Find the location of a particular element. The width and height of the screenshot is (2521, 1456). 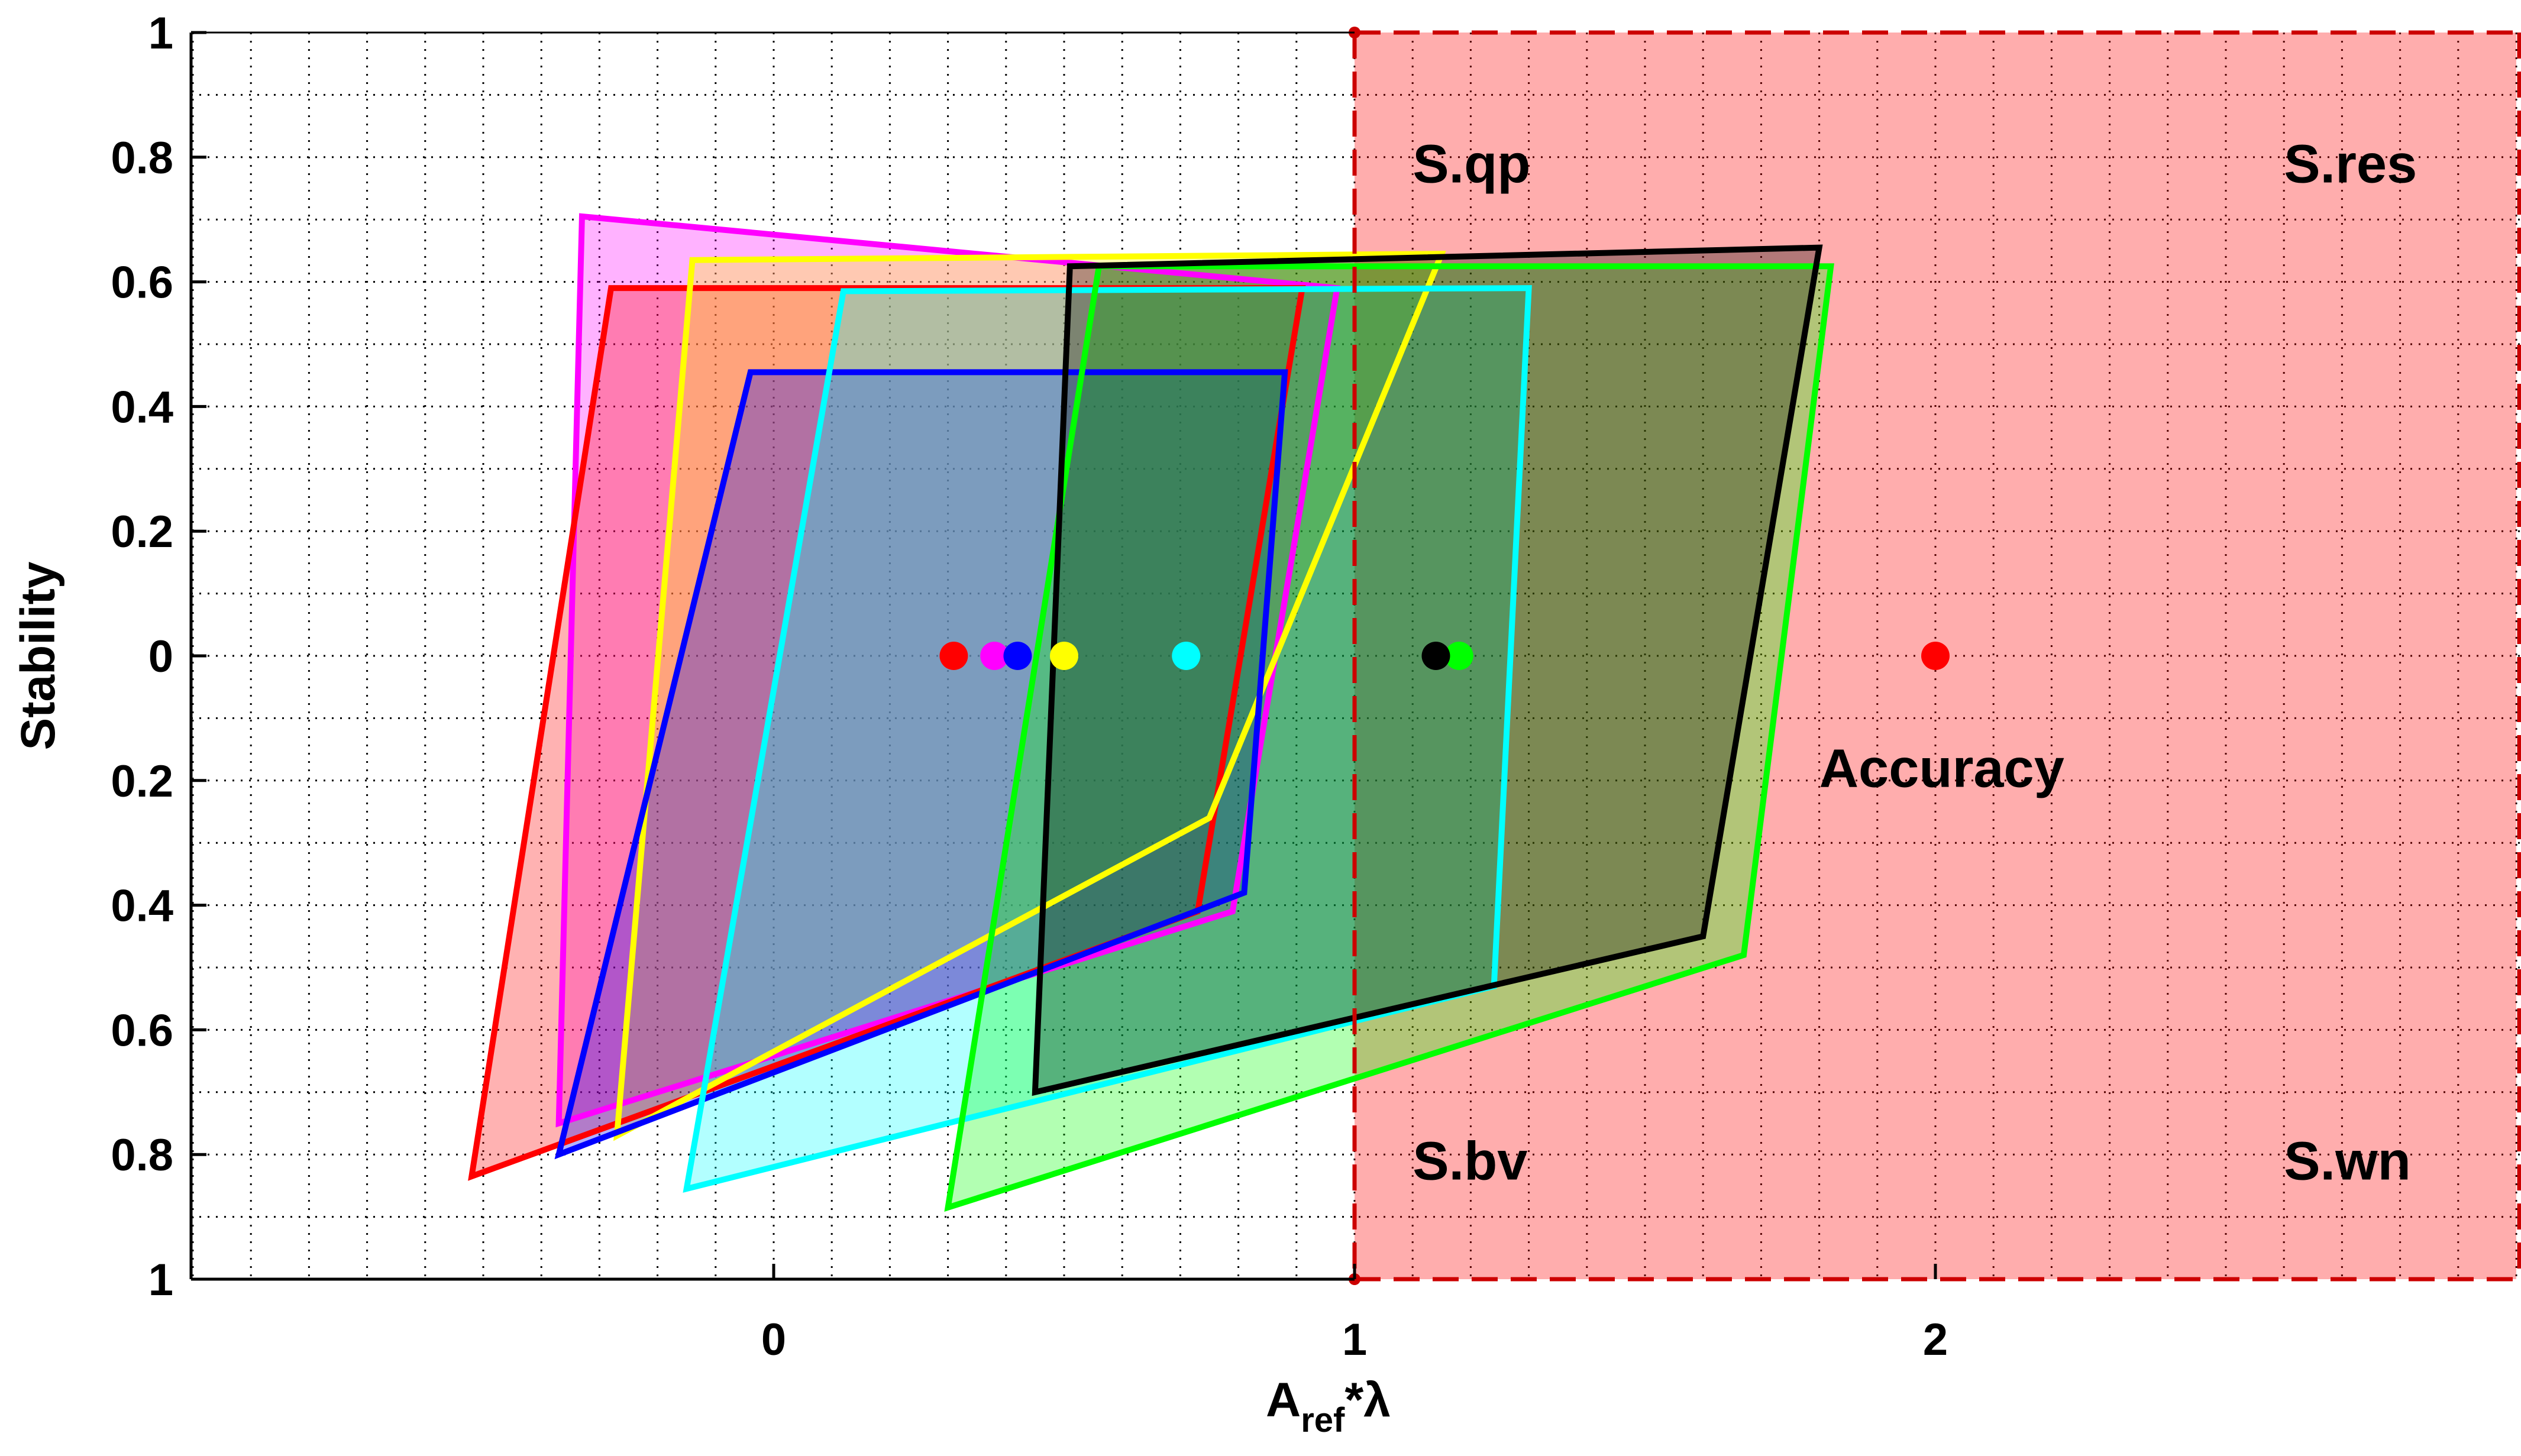

y-axis-label: Stability is located at coordinates (38, 655).